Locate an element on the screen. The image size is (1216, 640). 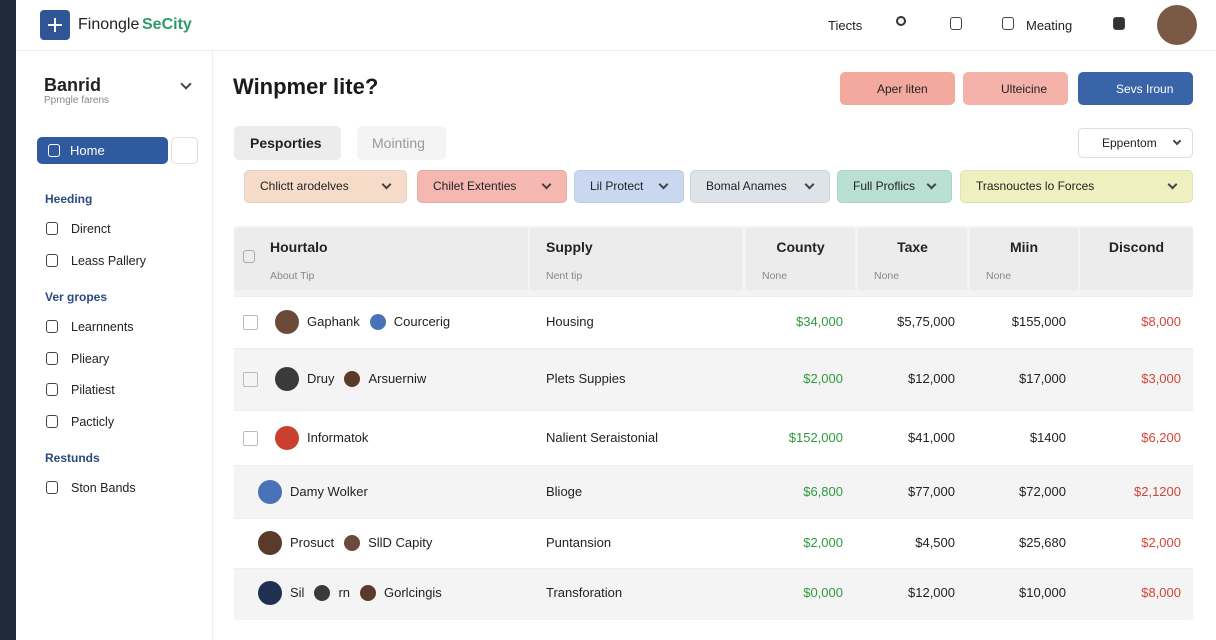
page-title: Winpmer lite? is located at coordinates (306, 86).